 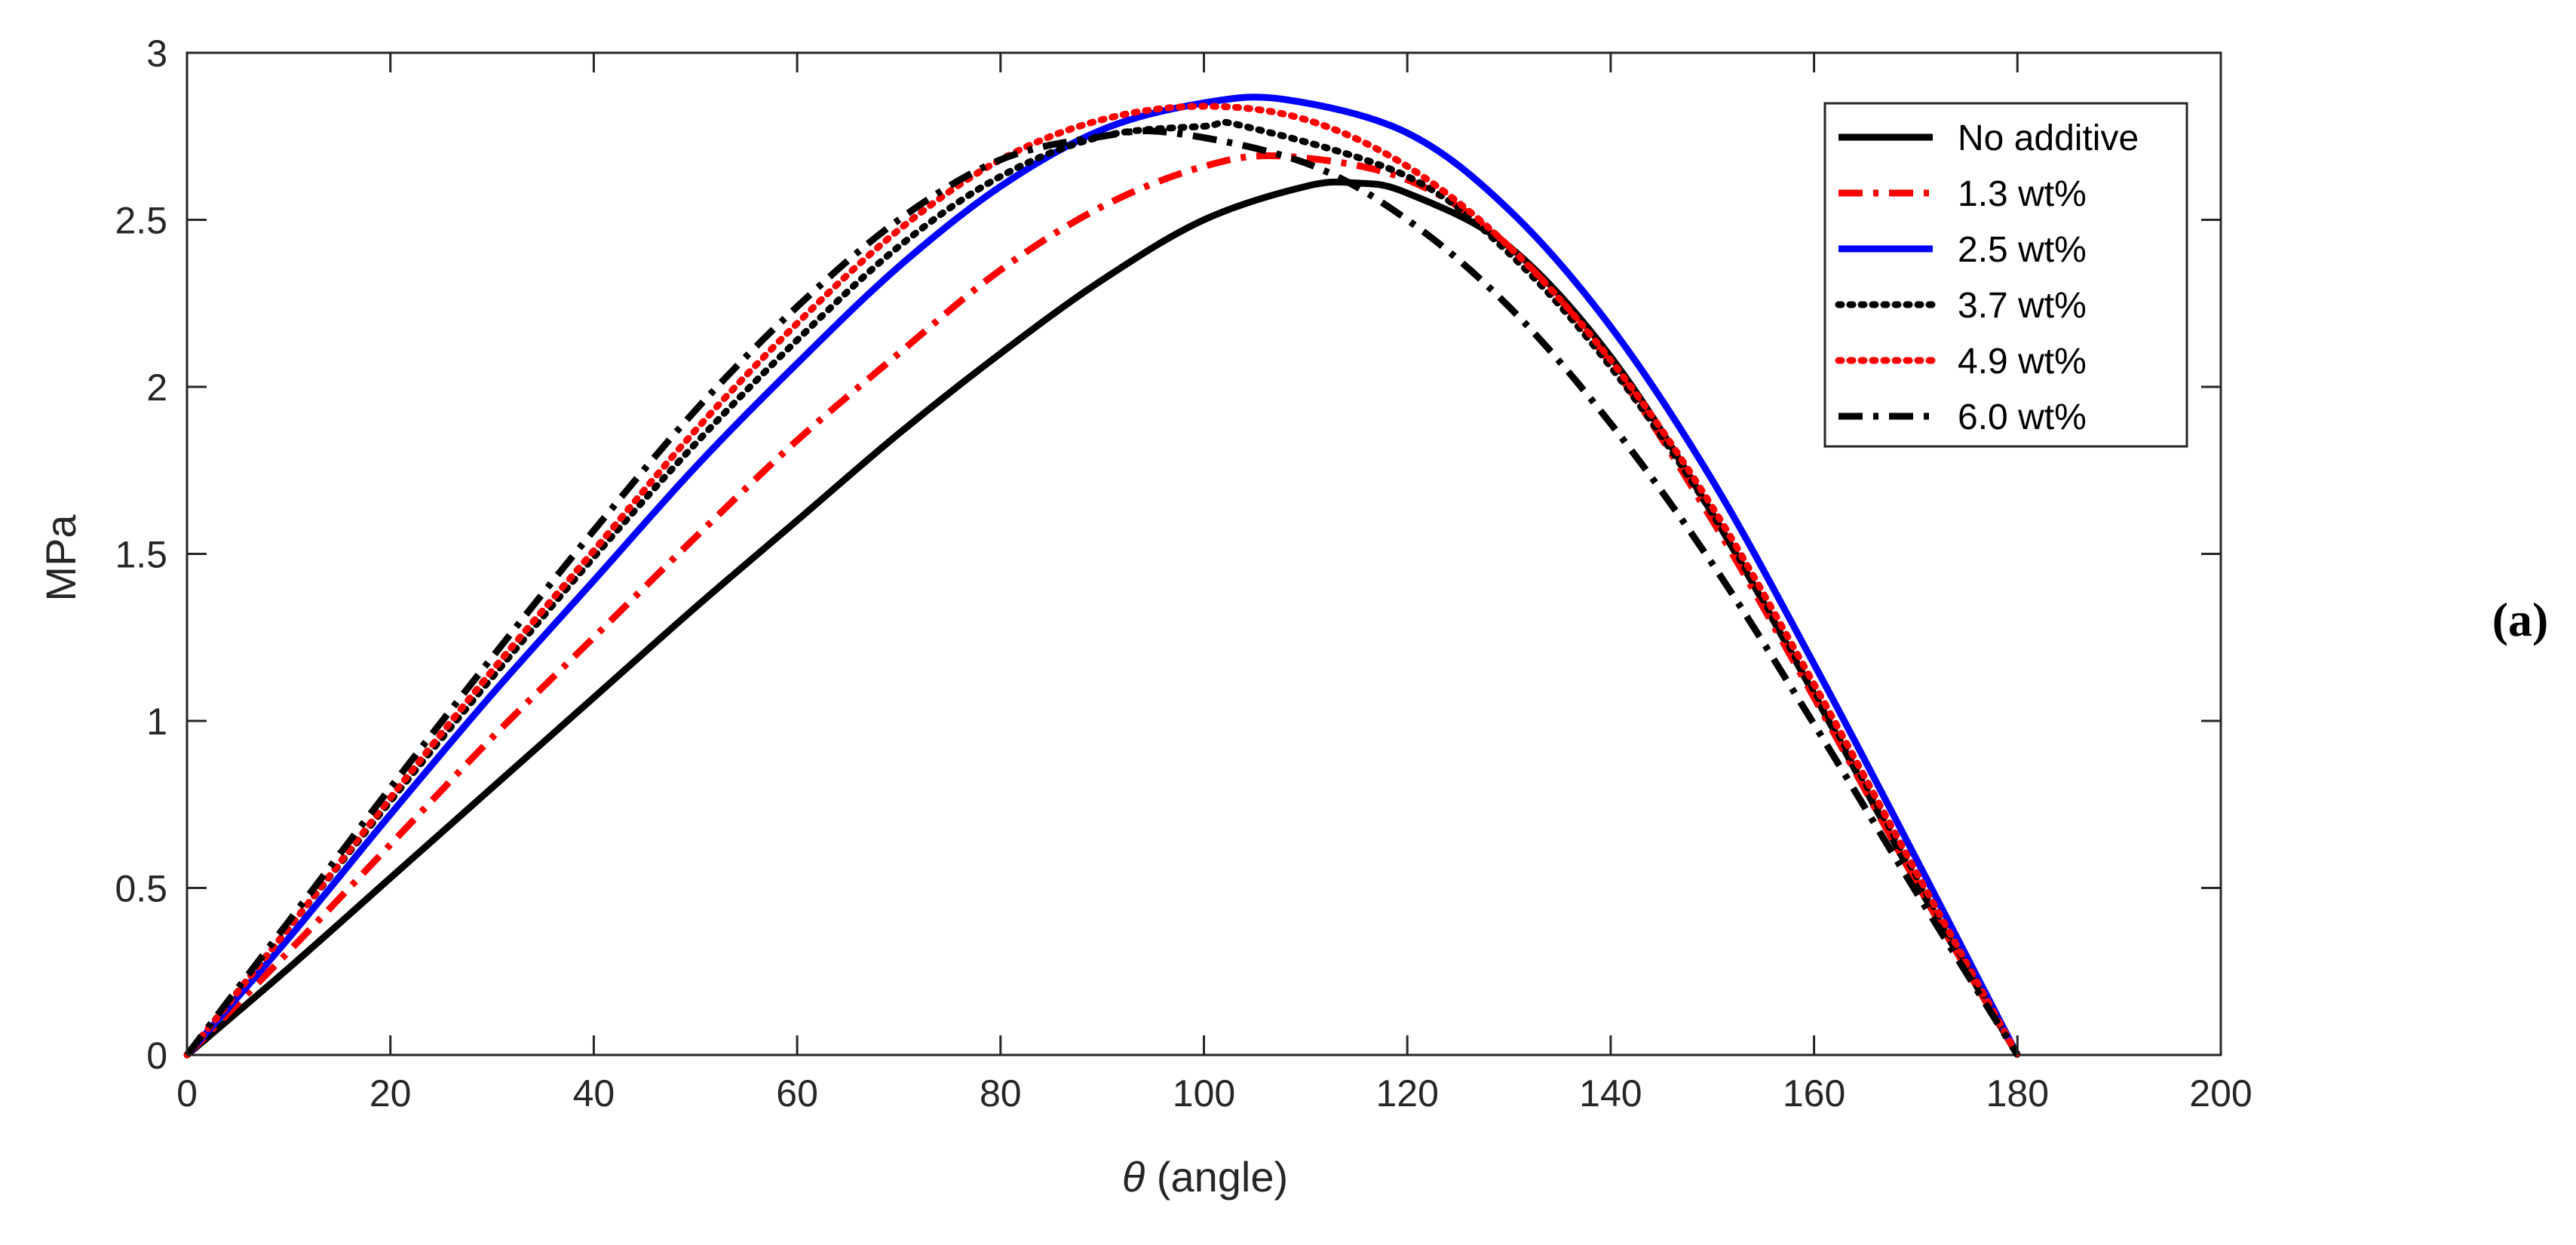 What do you see at coordinates (2048, 138) in the screenshot?
I see `legend-label-1: No additive` at bounding box center [2048, 138].